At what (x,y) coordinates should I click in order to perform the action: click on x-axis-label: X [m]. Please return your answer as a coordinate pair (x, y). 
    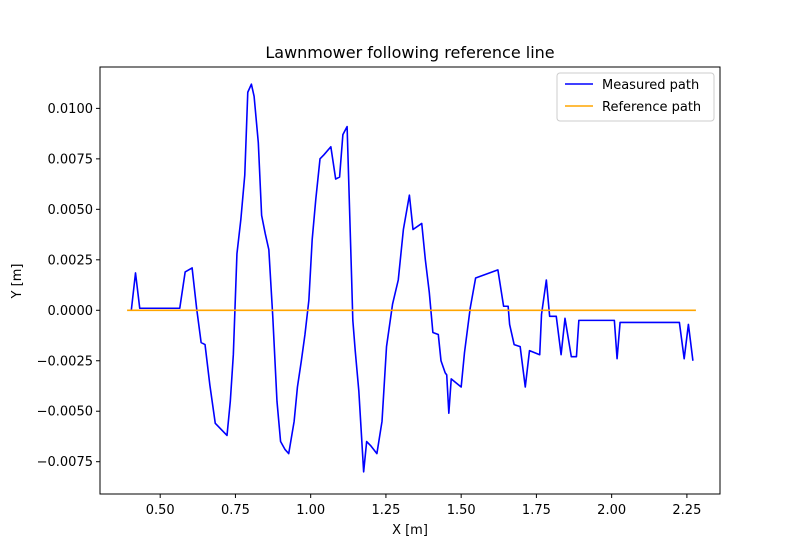
    Looking at the image, I should click on (410, 530).